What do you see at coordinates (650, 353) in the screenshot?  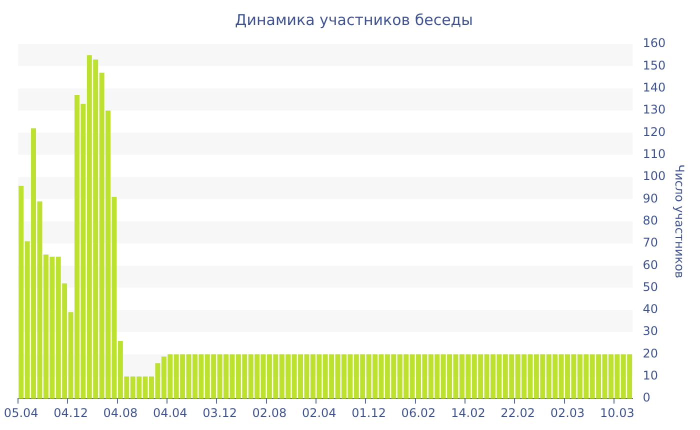 I see `y-tick-label: 20` at bounding box center [650, 353].